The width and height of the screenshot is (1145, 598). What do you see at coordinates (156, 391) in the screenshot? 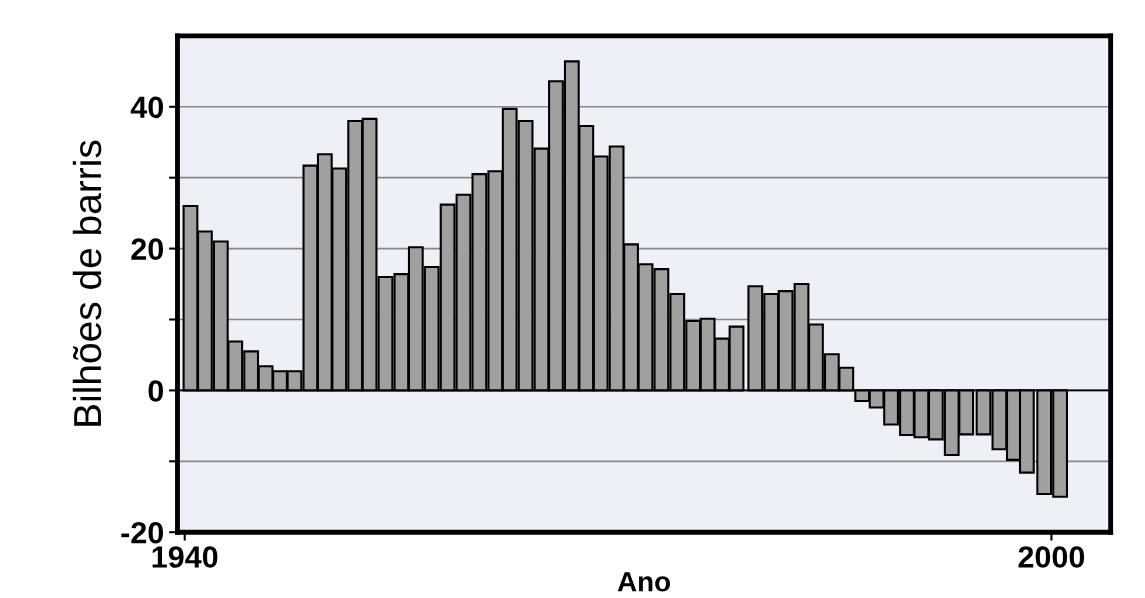
I see `y-tick-label: 0` at bounding box center [156, 391].